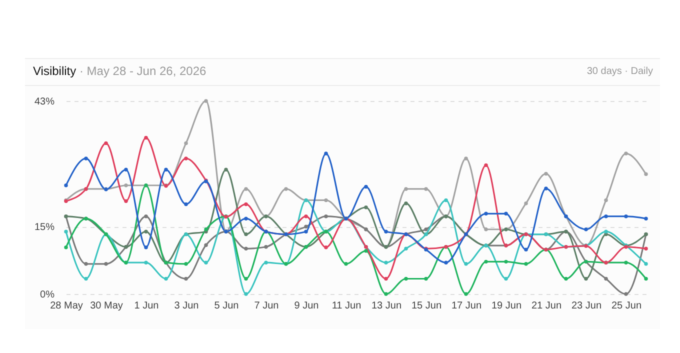 The width and height of the screenshot is (680, 353). I want to click on x-tick-label: 30 May, so click(106, 306).